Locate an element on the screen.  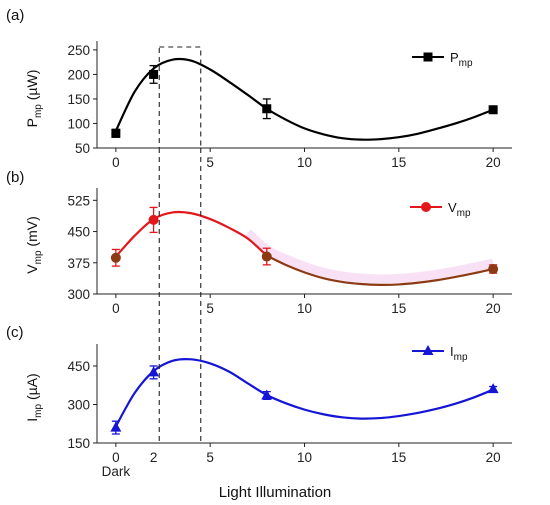
y-tick-label: 250 is located at coordinates (78, 50).